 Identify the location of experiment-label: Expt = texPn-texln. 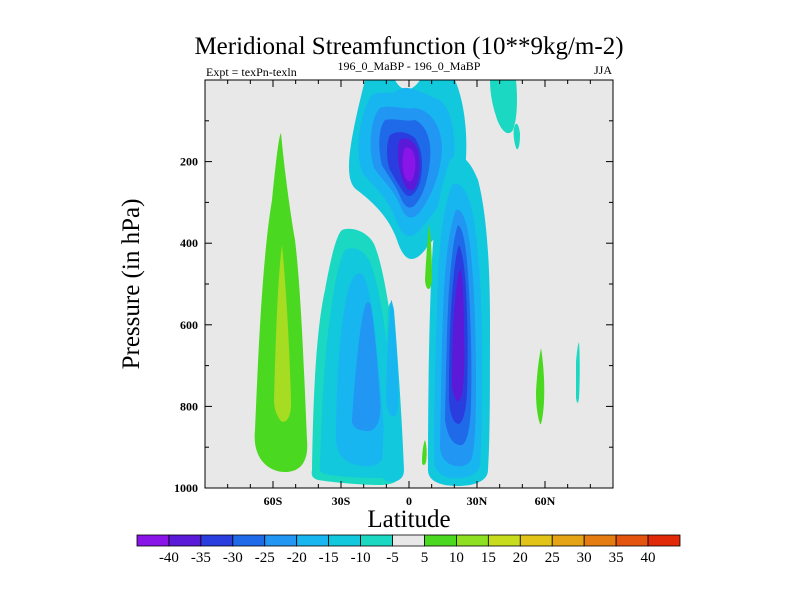
(251, 72).